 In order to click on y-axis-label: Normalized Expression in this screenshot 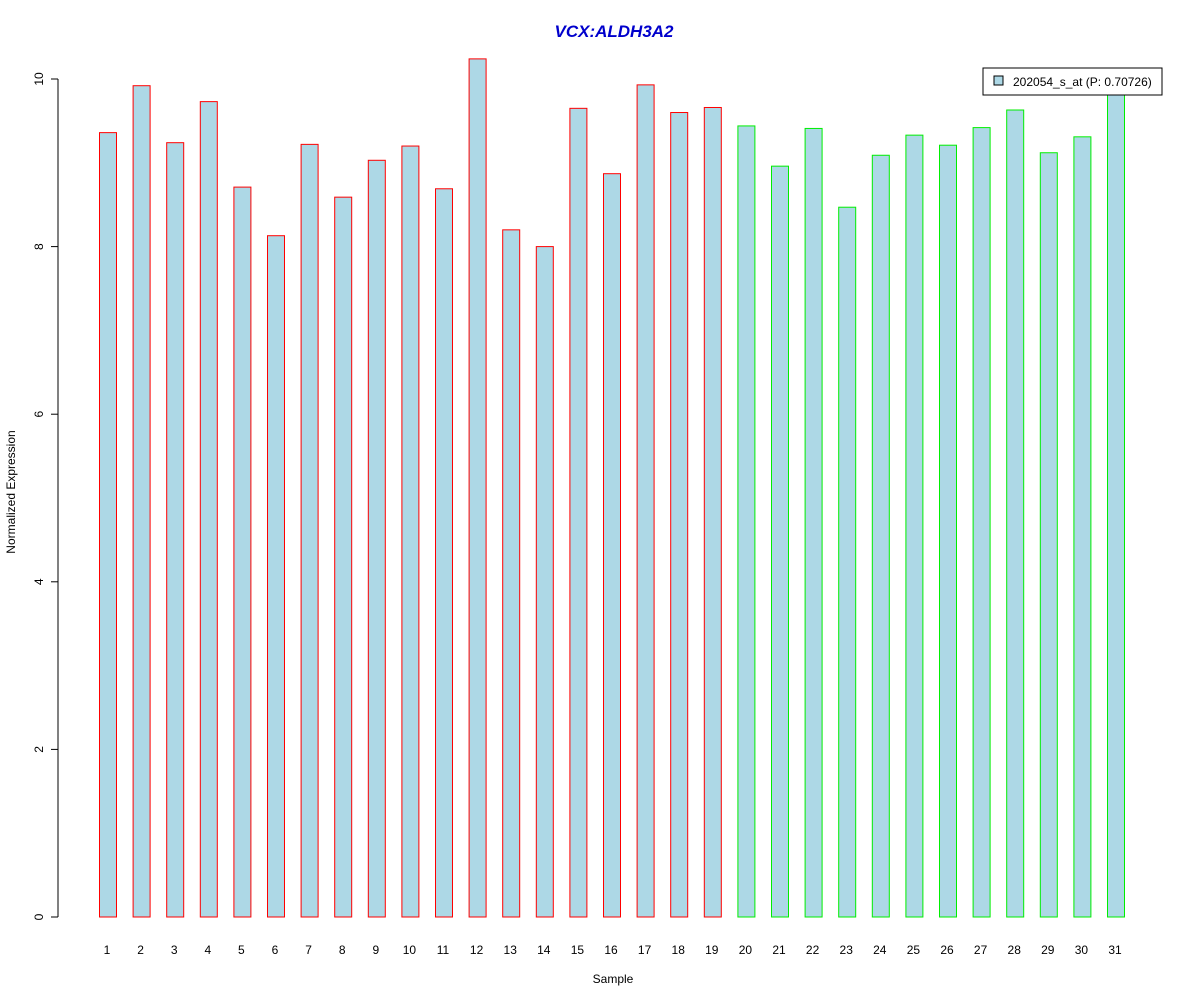, I will do `click(11, 491)`.